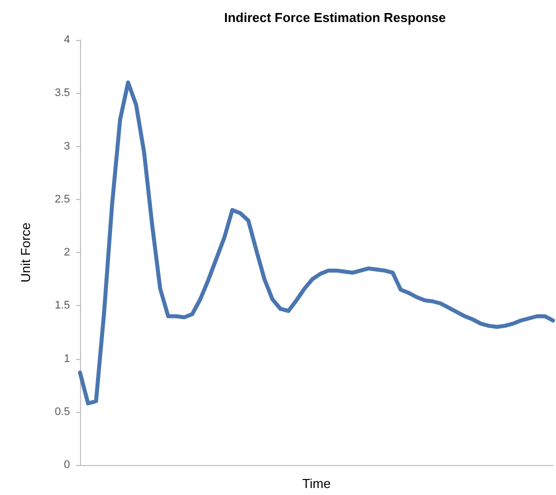 This screenshot has height=495, width=556. I want to click on y-tick-label: 2, so click(67, 252).